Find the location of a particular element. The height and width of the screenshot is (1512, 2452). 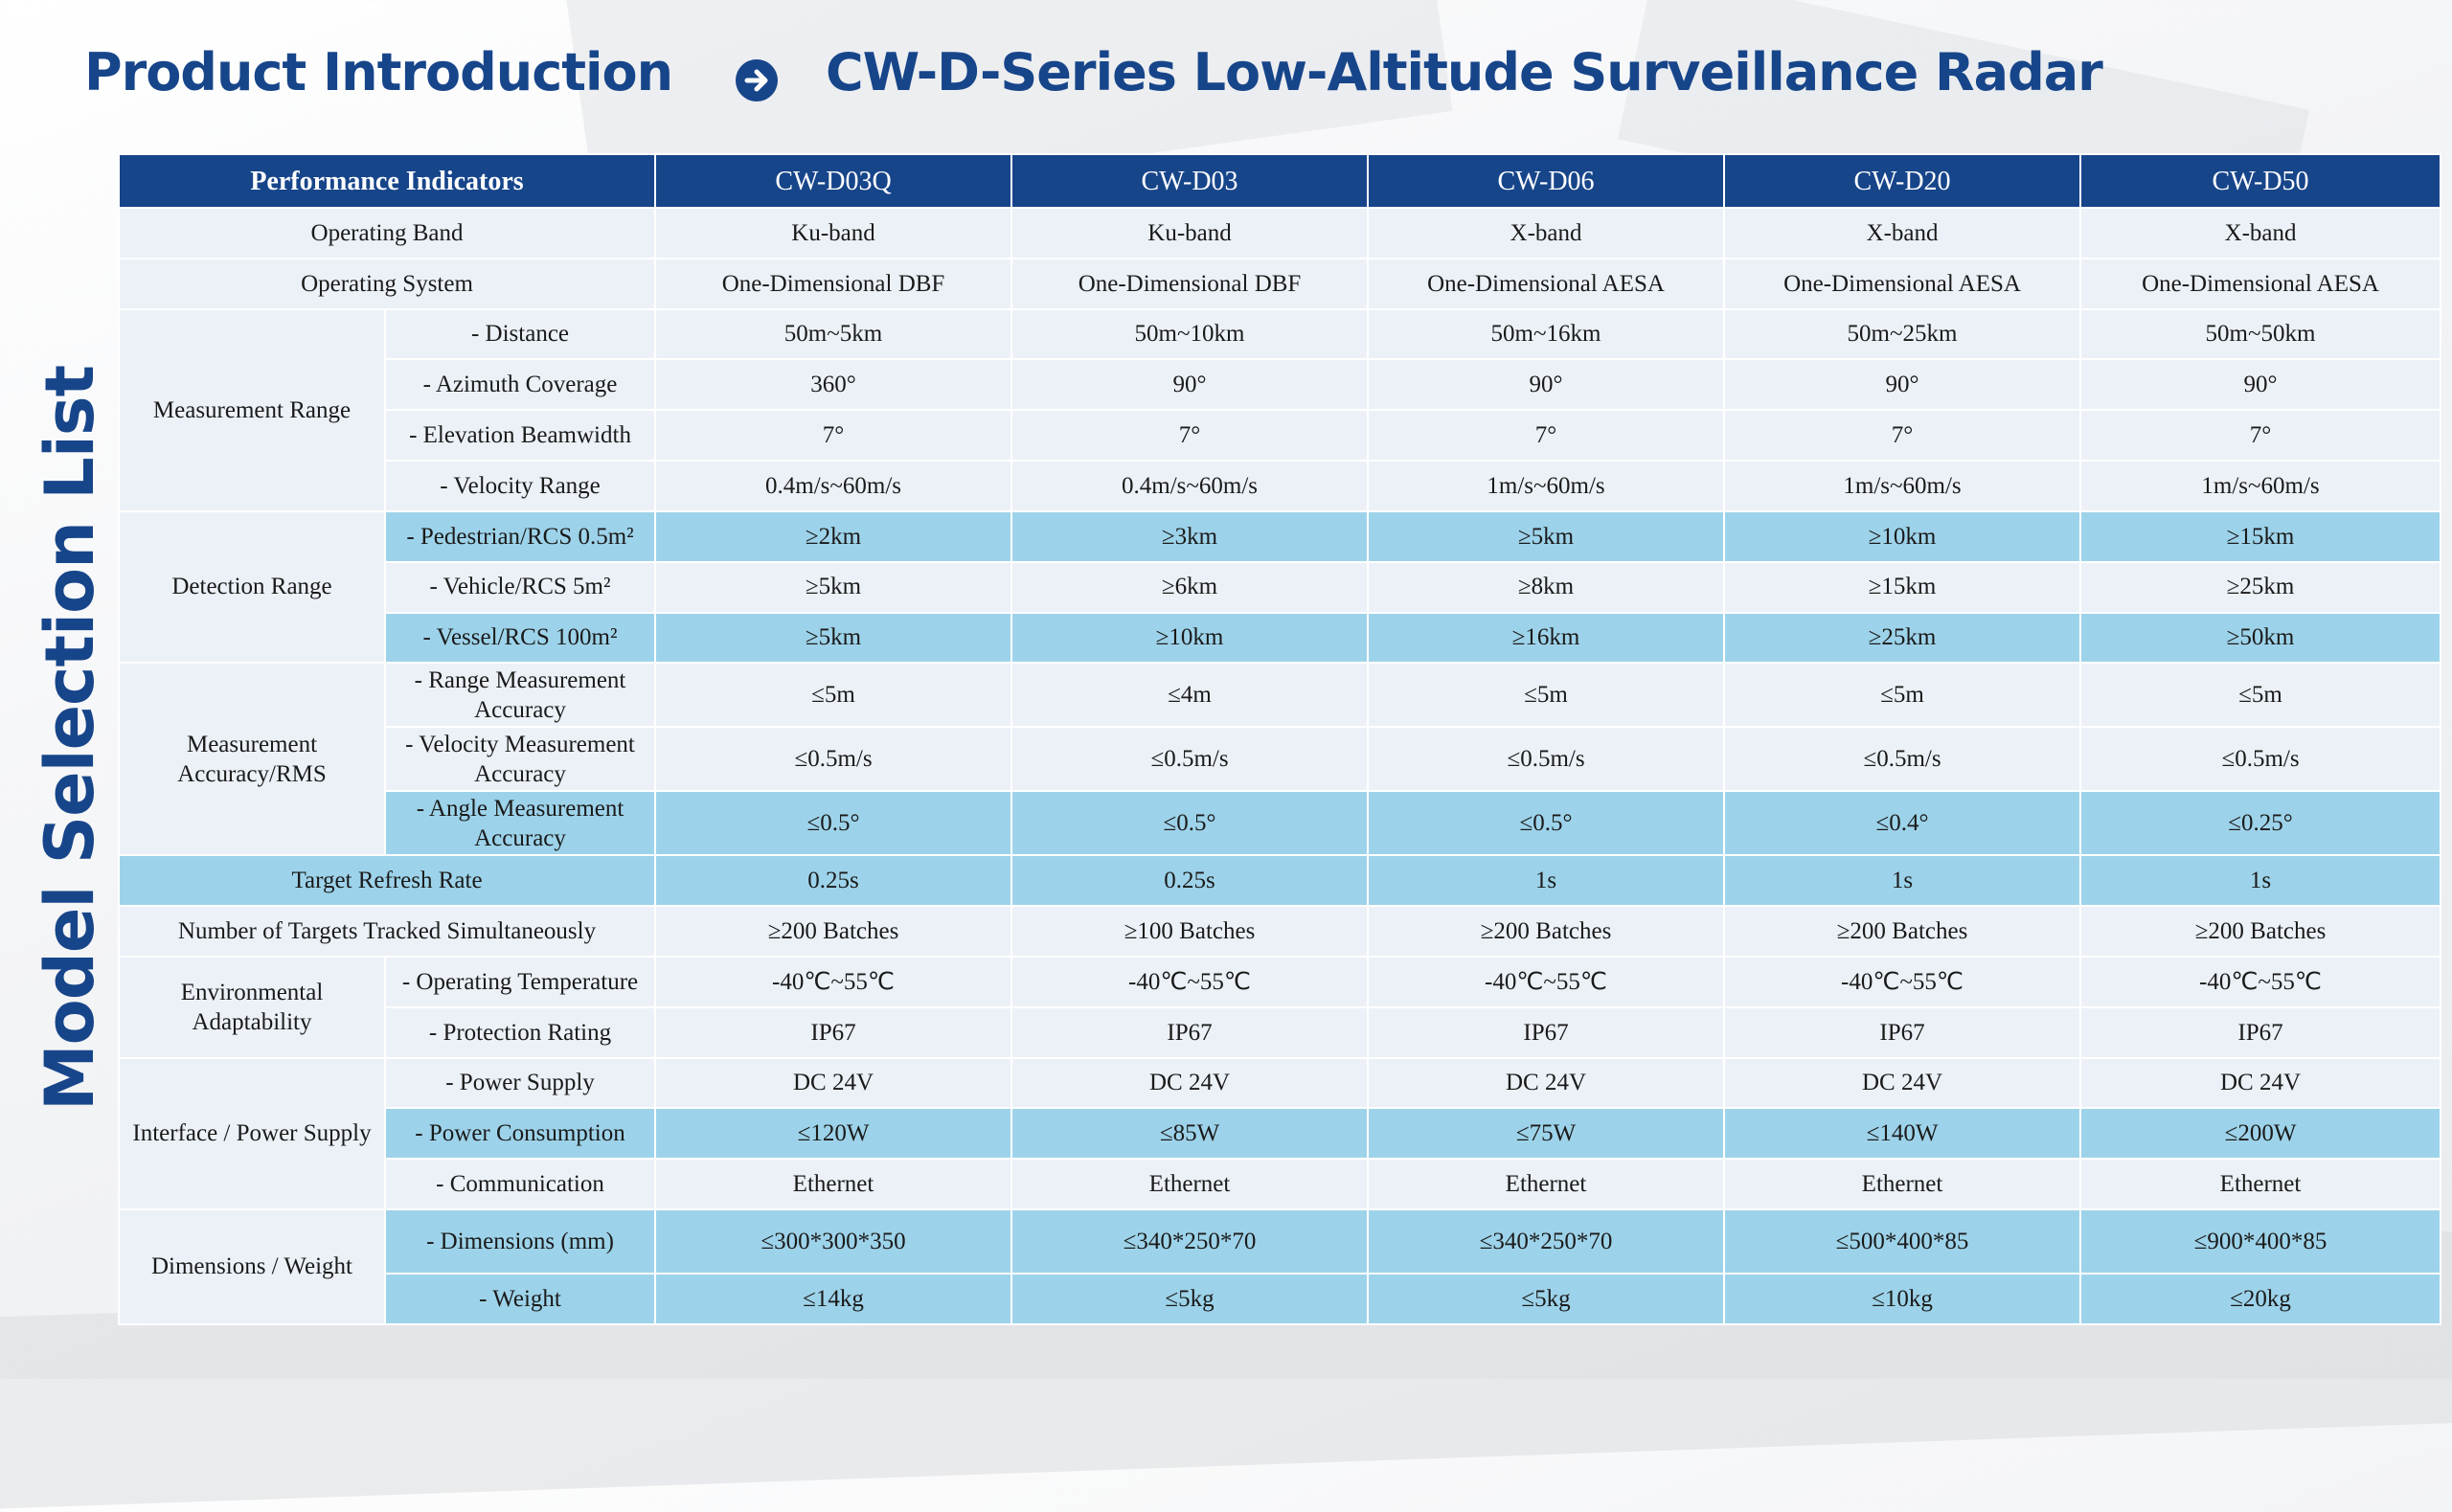

row-protection-rating: - Protection Rating IP67 IP67 IP67 IP67 IP67 is located at coordinates (1280, 1032).